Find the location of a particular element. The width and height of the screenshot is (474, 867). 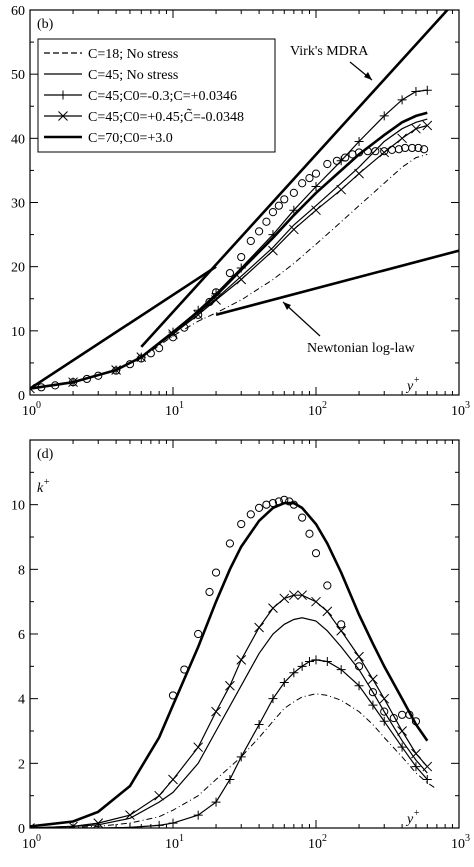

x-tick-exponent: 1 is located at coordinates (181, 405).